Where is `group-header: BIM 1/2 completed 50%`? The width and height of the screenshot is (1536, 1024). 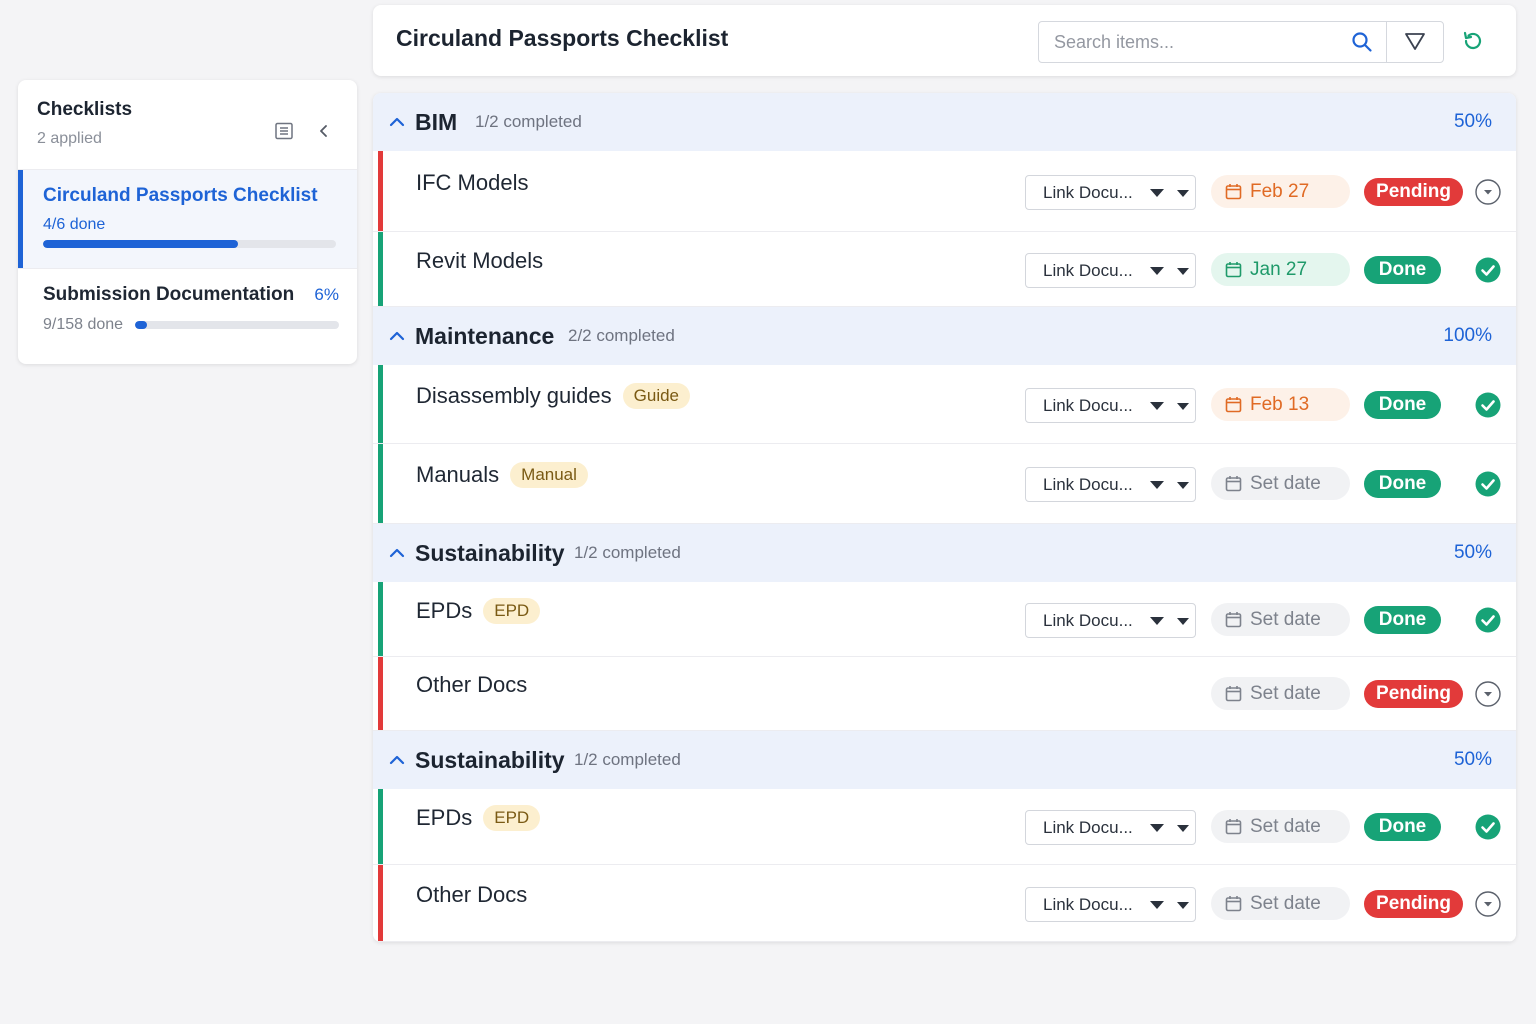
group-header: BIM 1/2 completed 50% is located at coordinates (944, 122).